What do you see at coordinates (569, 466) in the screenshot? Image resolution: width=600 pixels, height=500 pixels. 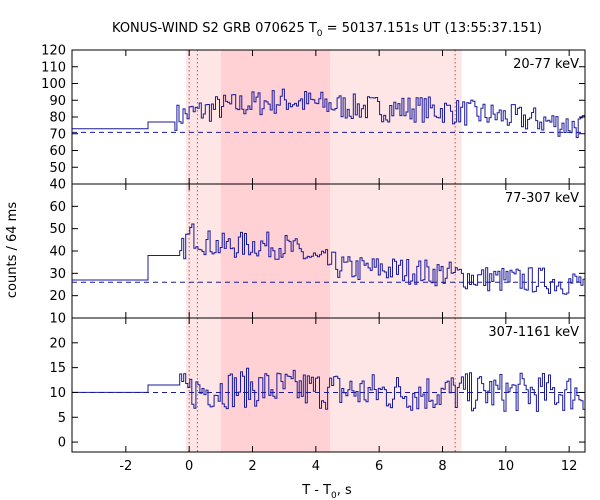 I see `x-tick-label: 12` at bounding box center [569, 466].